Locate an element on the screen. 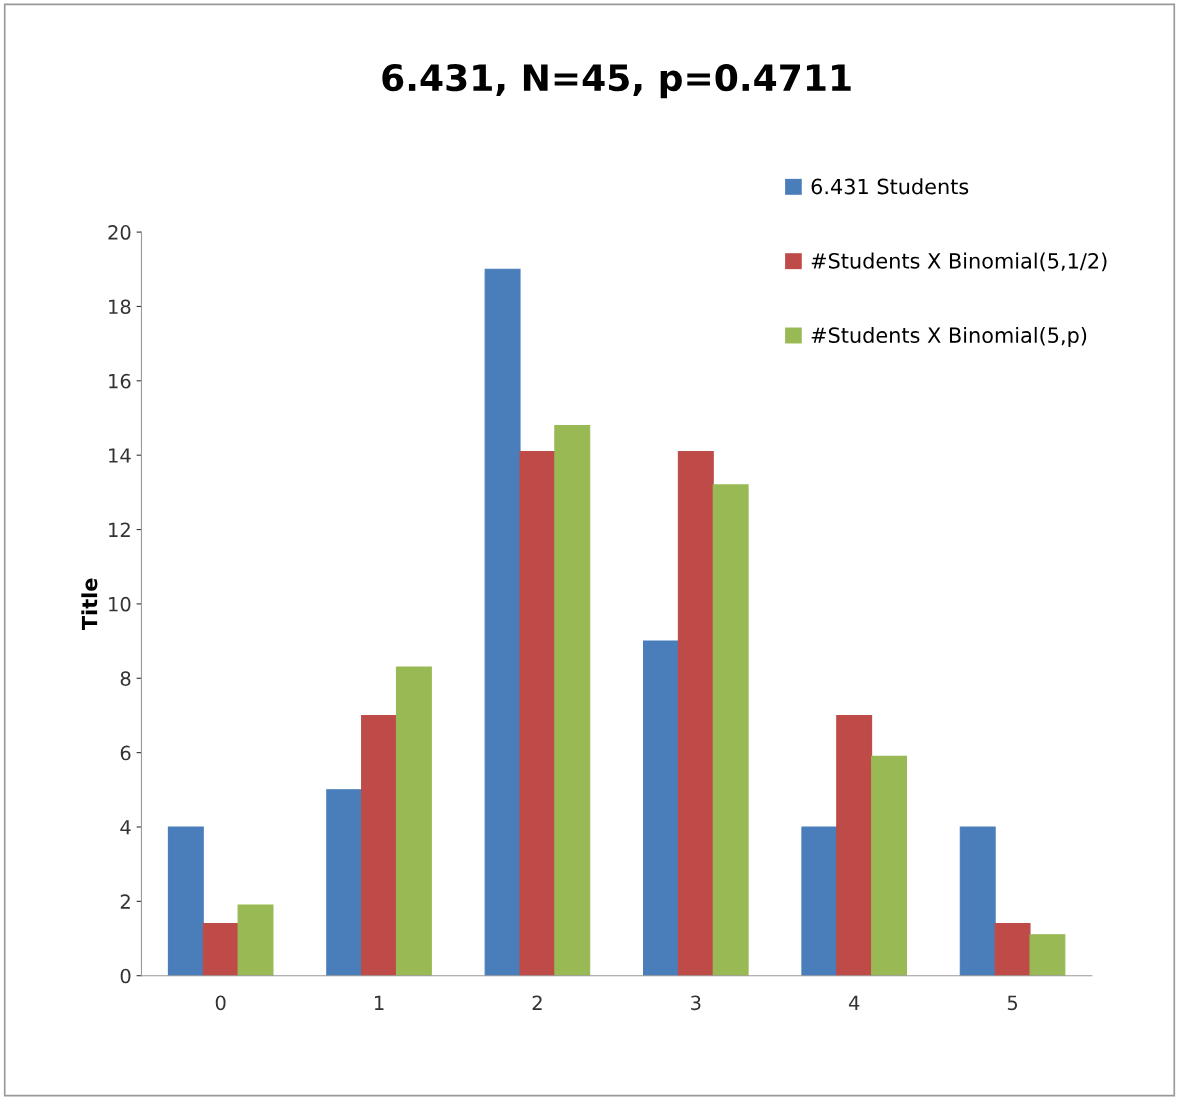 The image size is (1179, 1100). x-tick-label: 3 is located at coordinates (696, 1003).